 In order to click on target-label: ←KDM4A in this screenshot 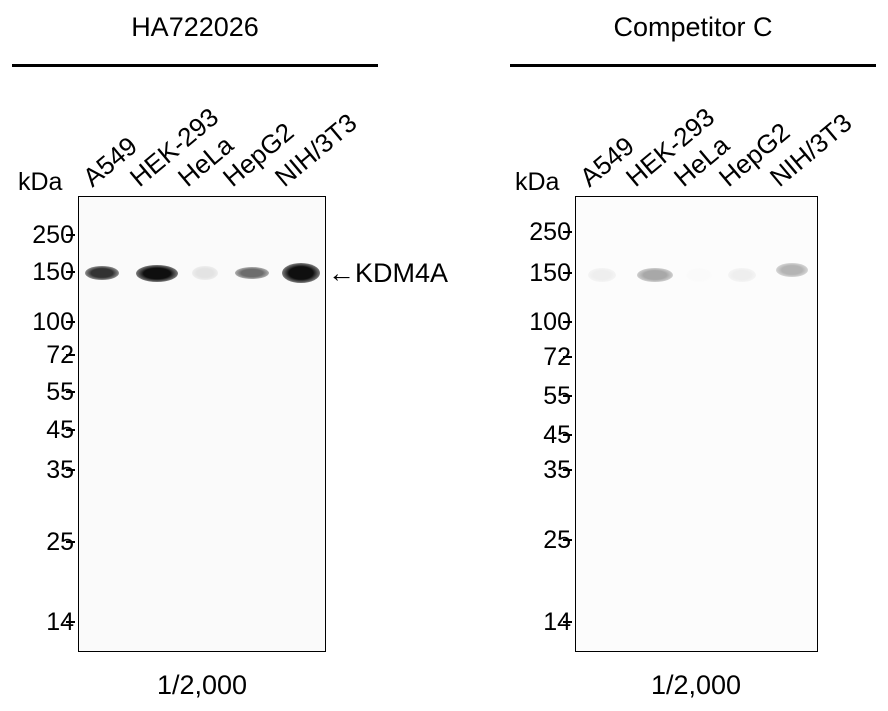, I will do `click(388, 273)`.